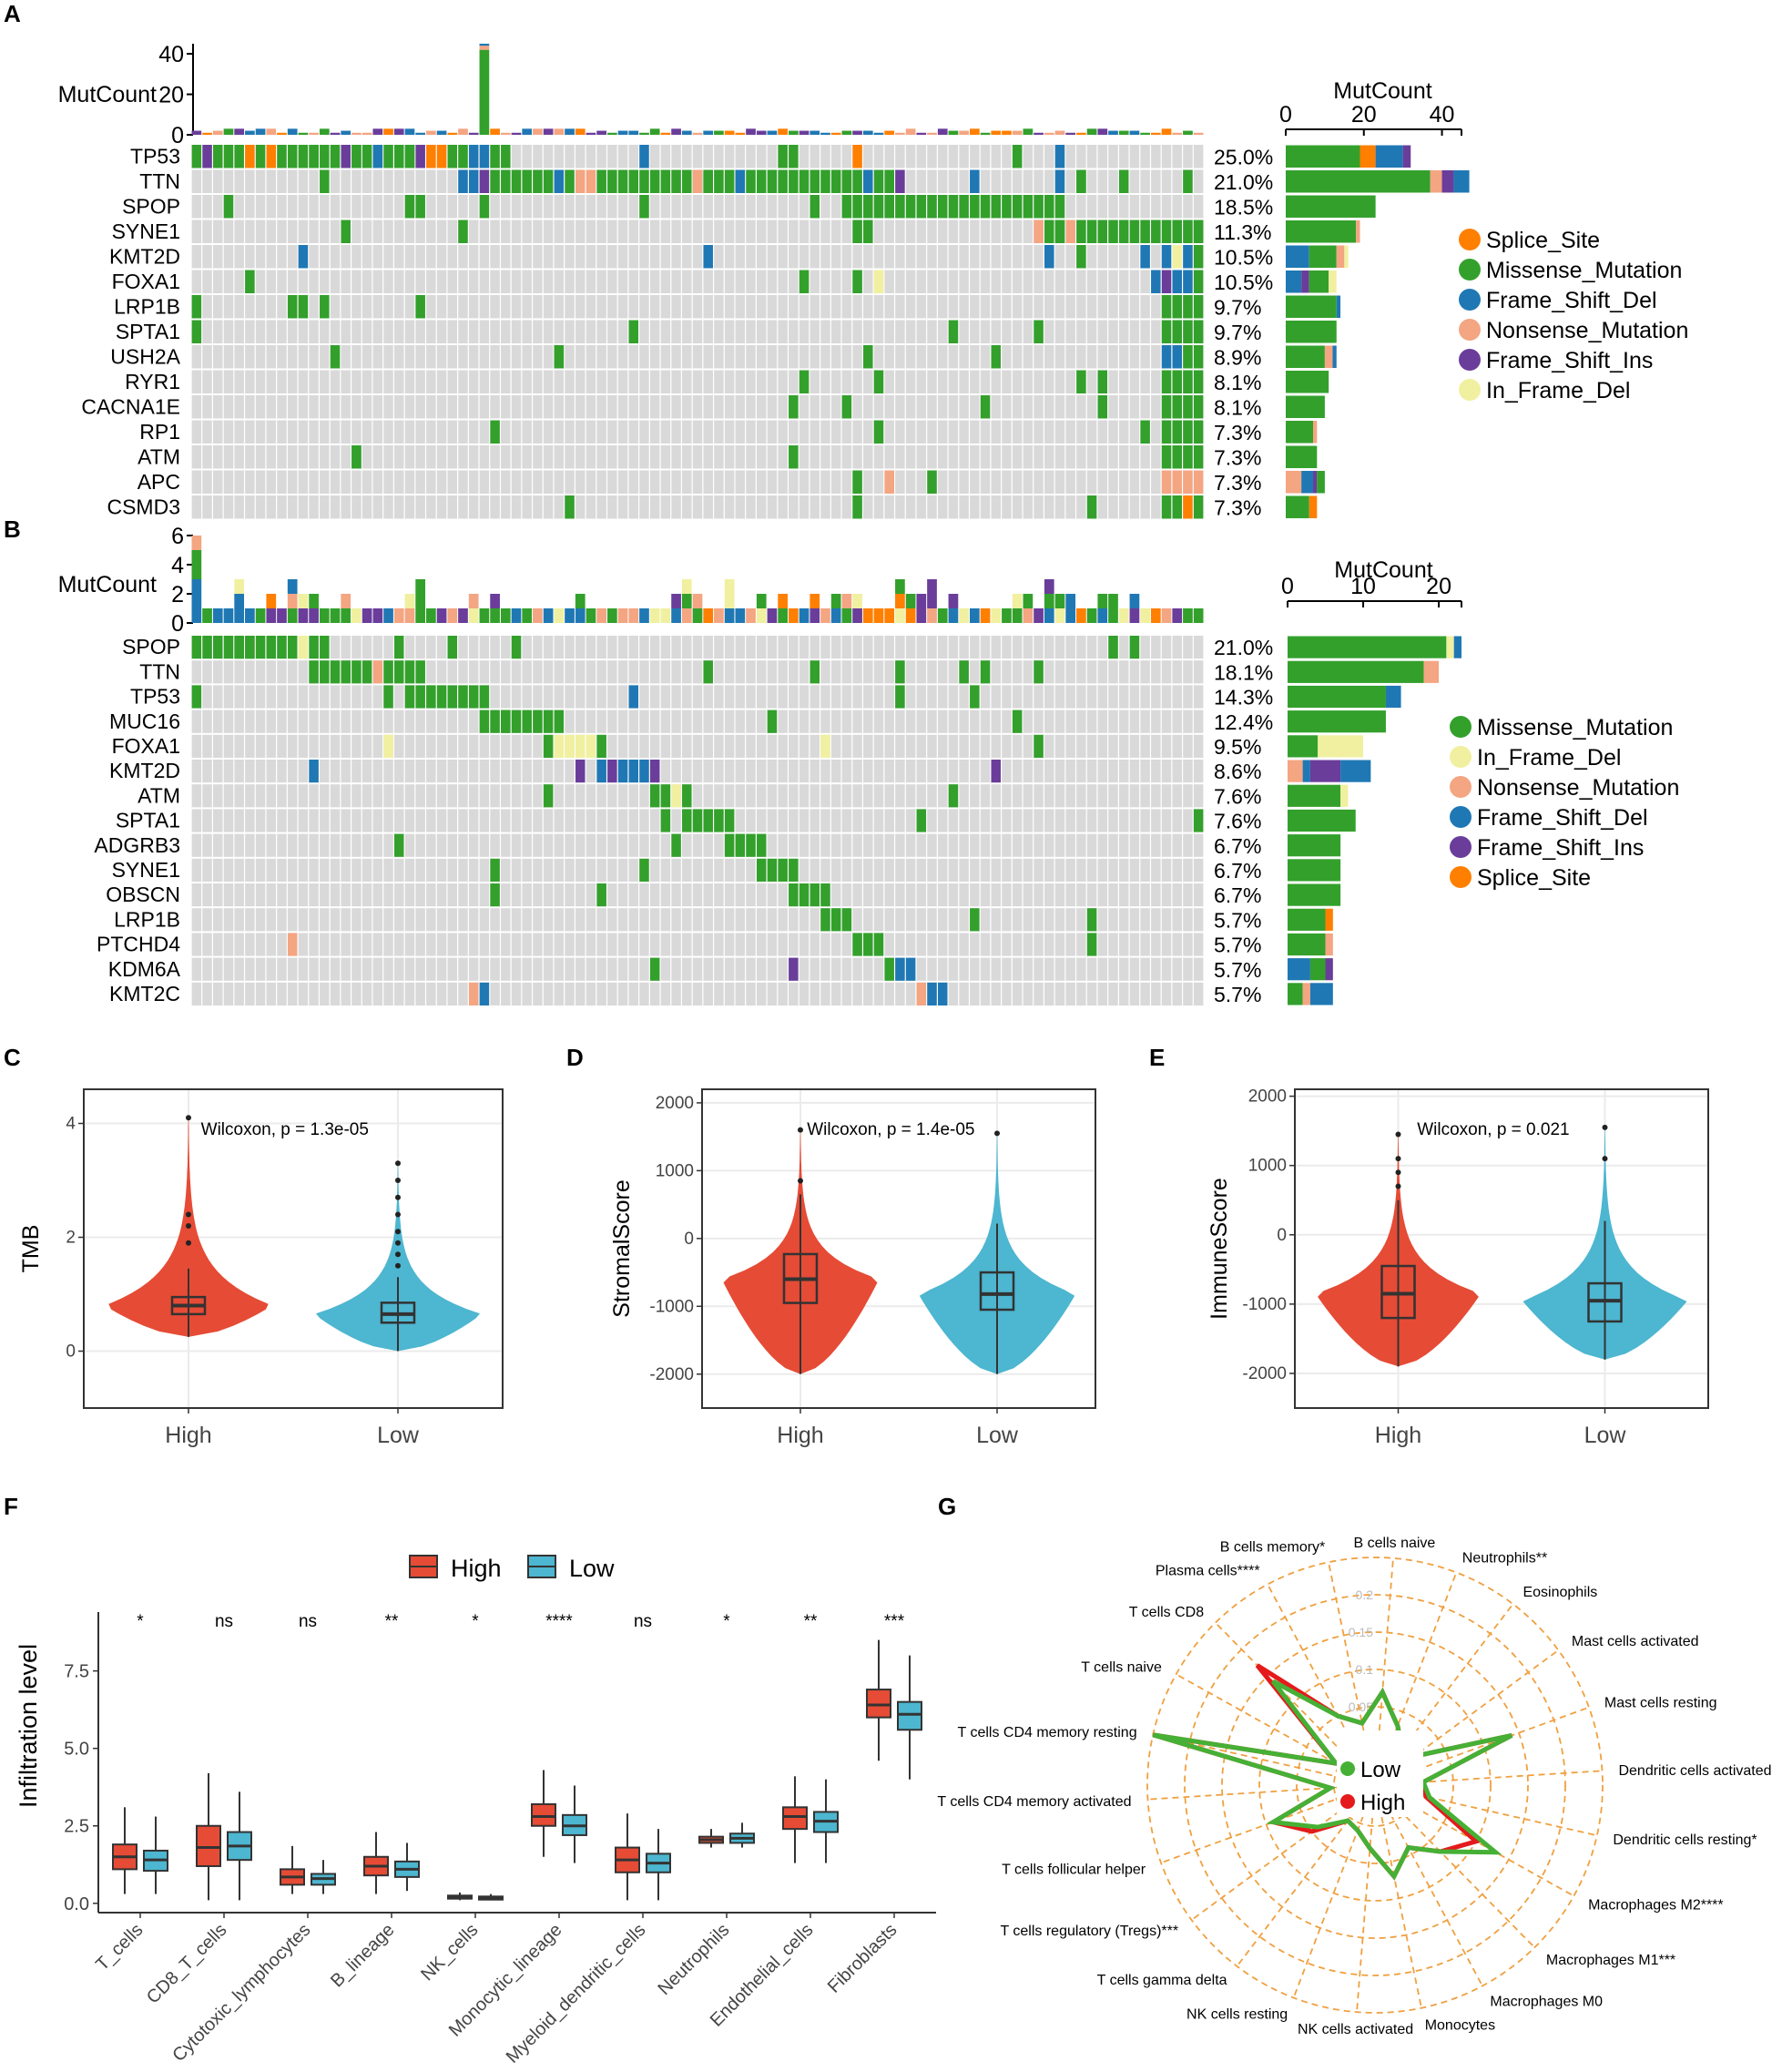 This screenshot has width=1772, height=2072. Describe the element at coordinates (137, 845) in the screenshot. I see `gene-label-ADGRB3: ADGRB3` at that location.